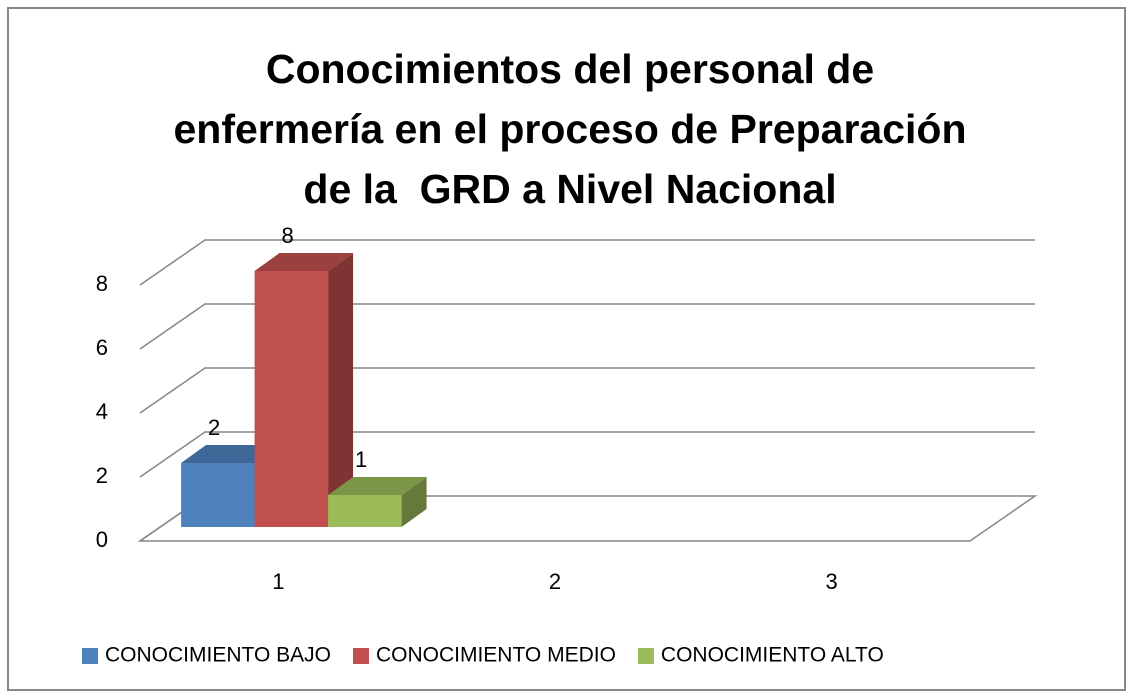  I want to click on x-tick-label: 1, so click(278, 581).